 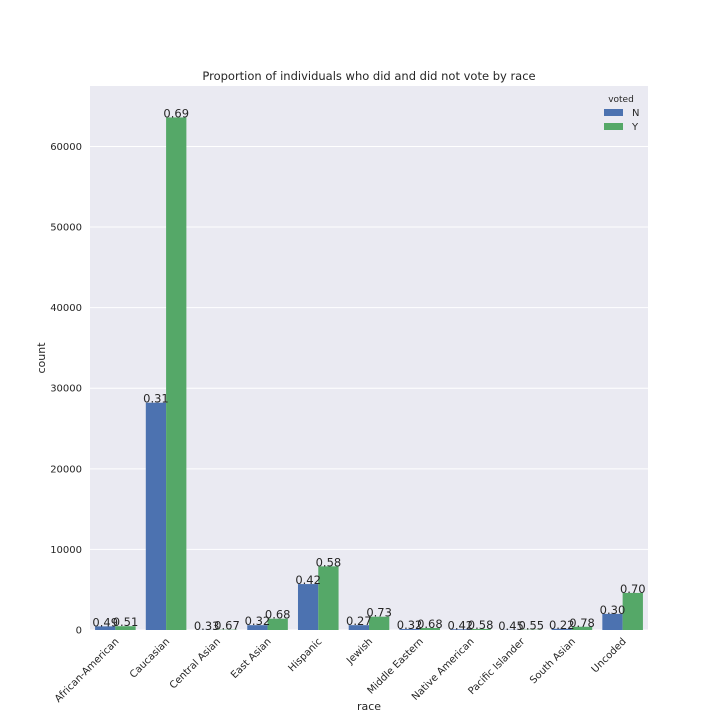 I want to click on y-tick-label: 20000, so click(x=66, y=469).